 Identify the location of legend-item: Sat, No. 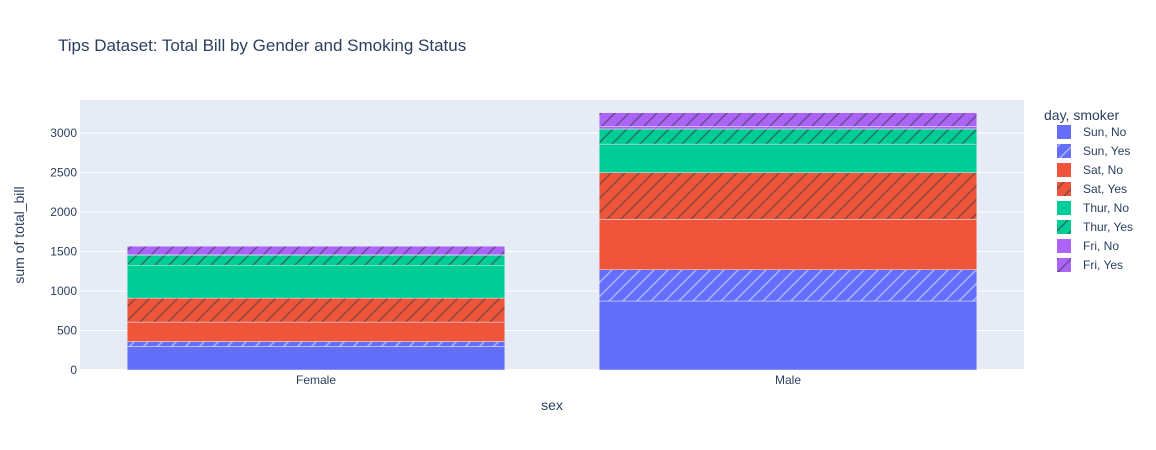
(1090, 170).